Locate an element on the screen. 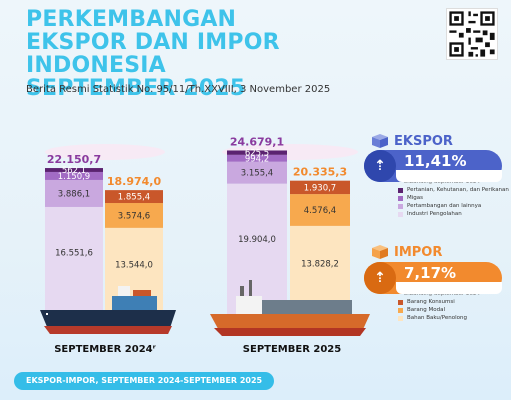 This screenshot has width=511, height=400. legend-label: Bahan Baku/Penolong is located at coordinates (437, 318).